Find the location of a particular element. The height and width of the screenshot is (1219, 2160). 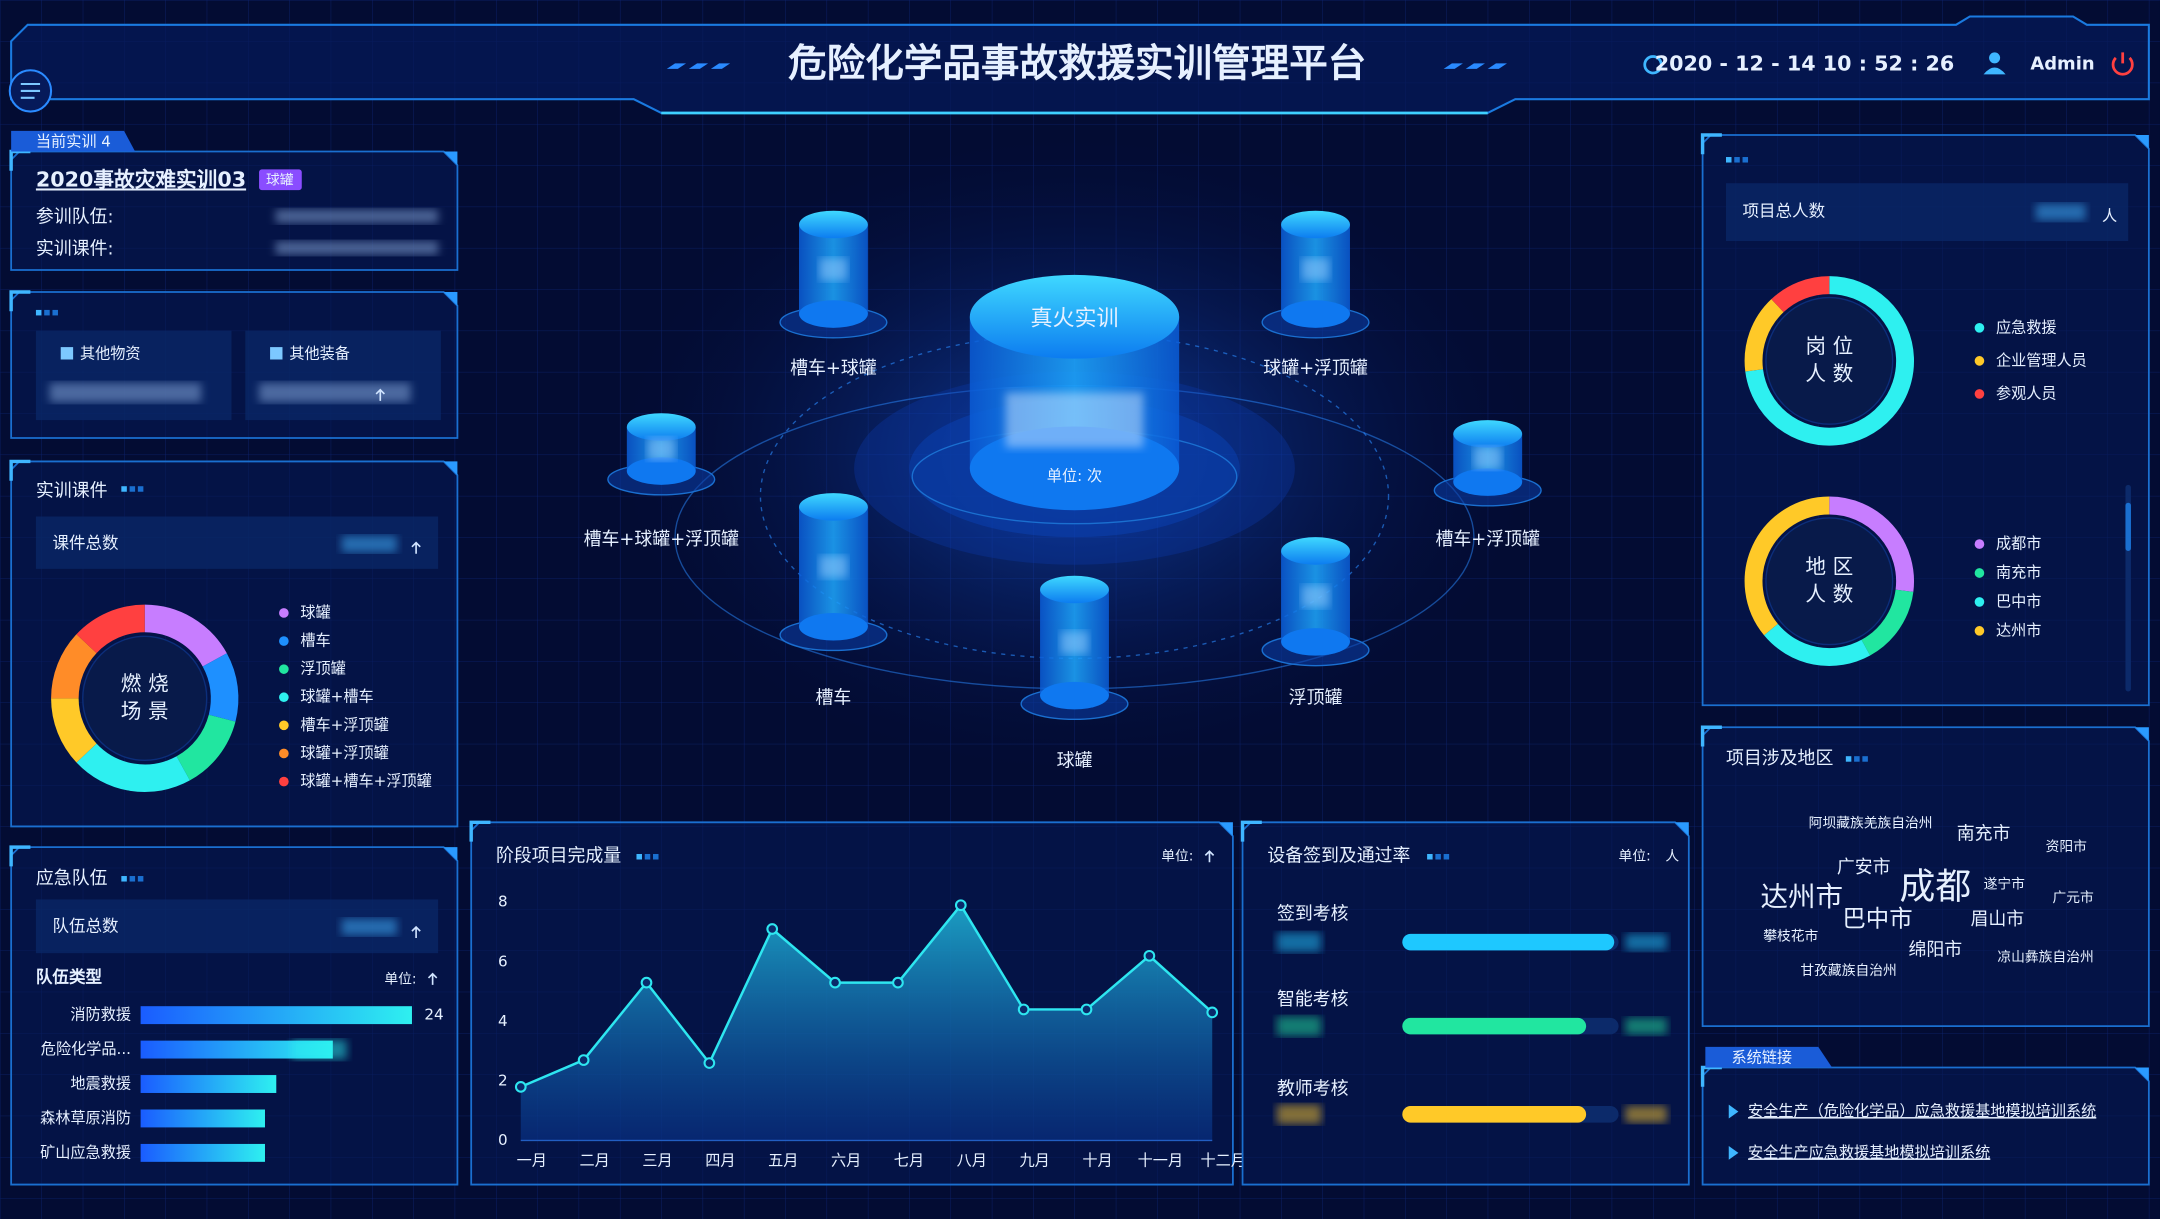

header-frame is located at coordinates (1080, 64).